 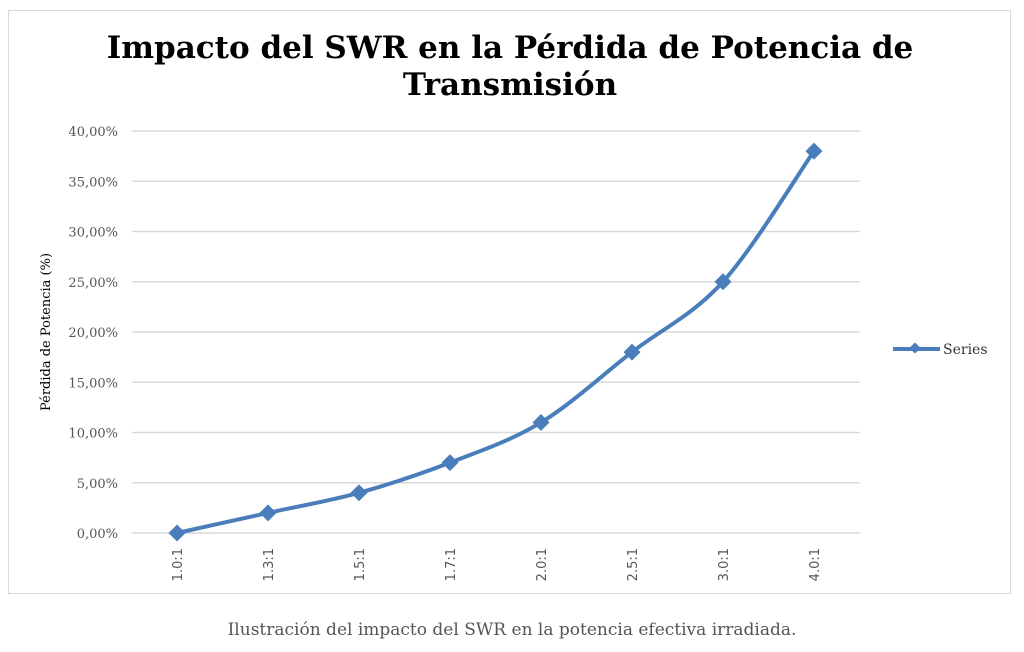 What do you see at coordinates (46, 332) in the screenshot?
I see `y-axis-label: Pérdida de Potencia (%)` at bounding box center [46, 332].